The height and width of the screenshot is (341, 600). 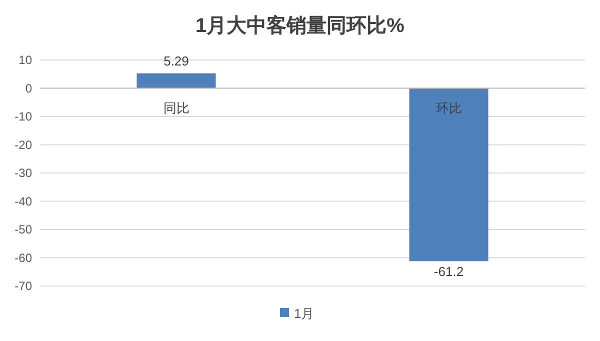 What do you see at coordinates (304, 313) in the screenshot?
I see `legend-label: 1月` at bounding box center [304, 313].